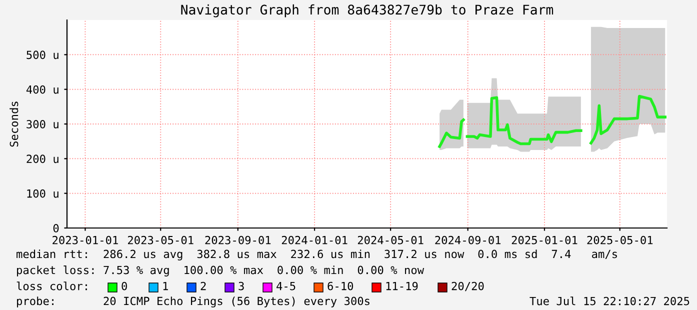 This screenshot has width=697, height=310. Describe the element at coordinates (56, 228) in the screenshot. I see `y-tick-label: 0` at that location.